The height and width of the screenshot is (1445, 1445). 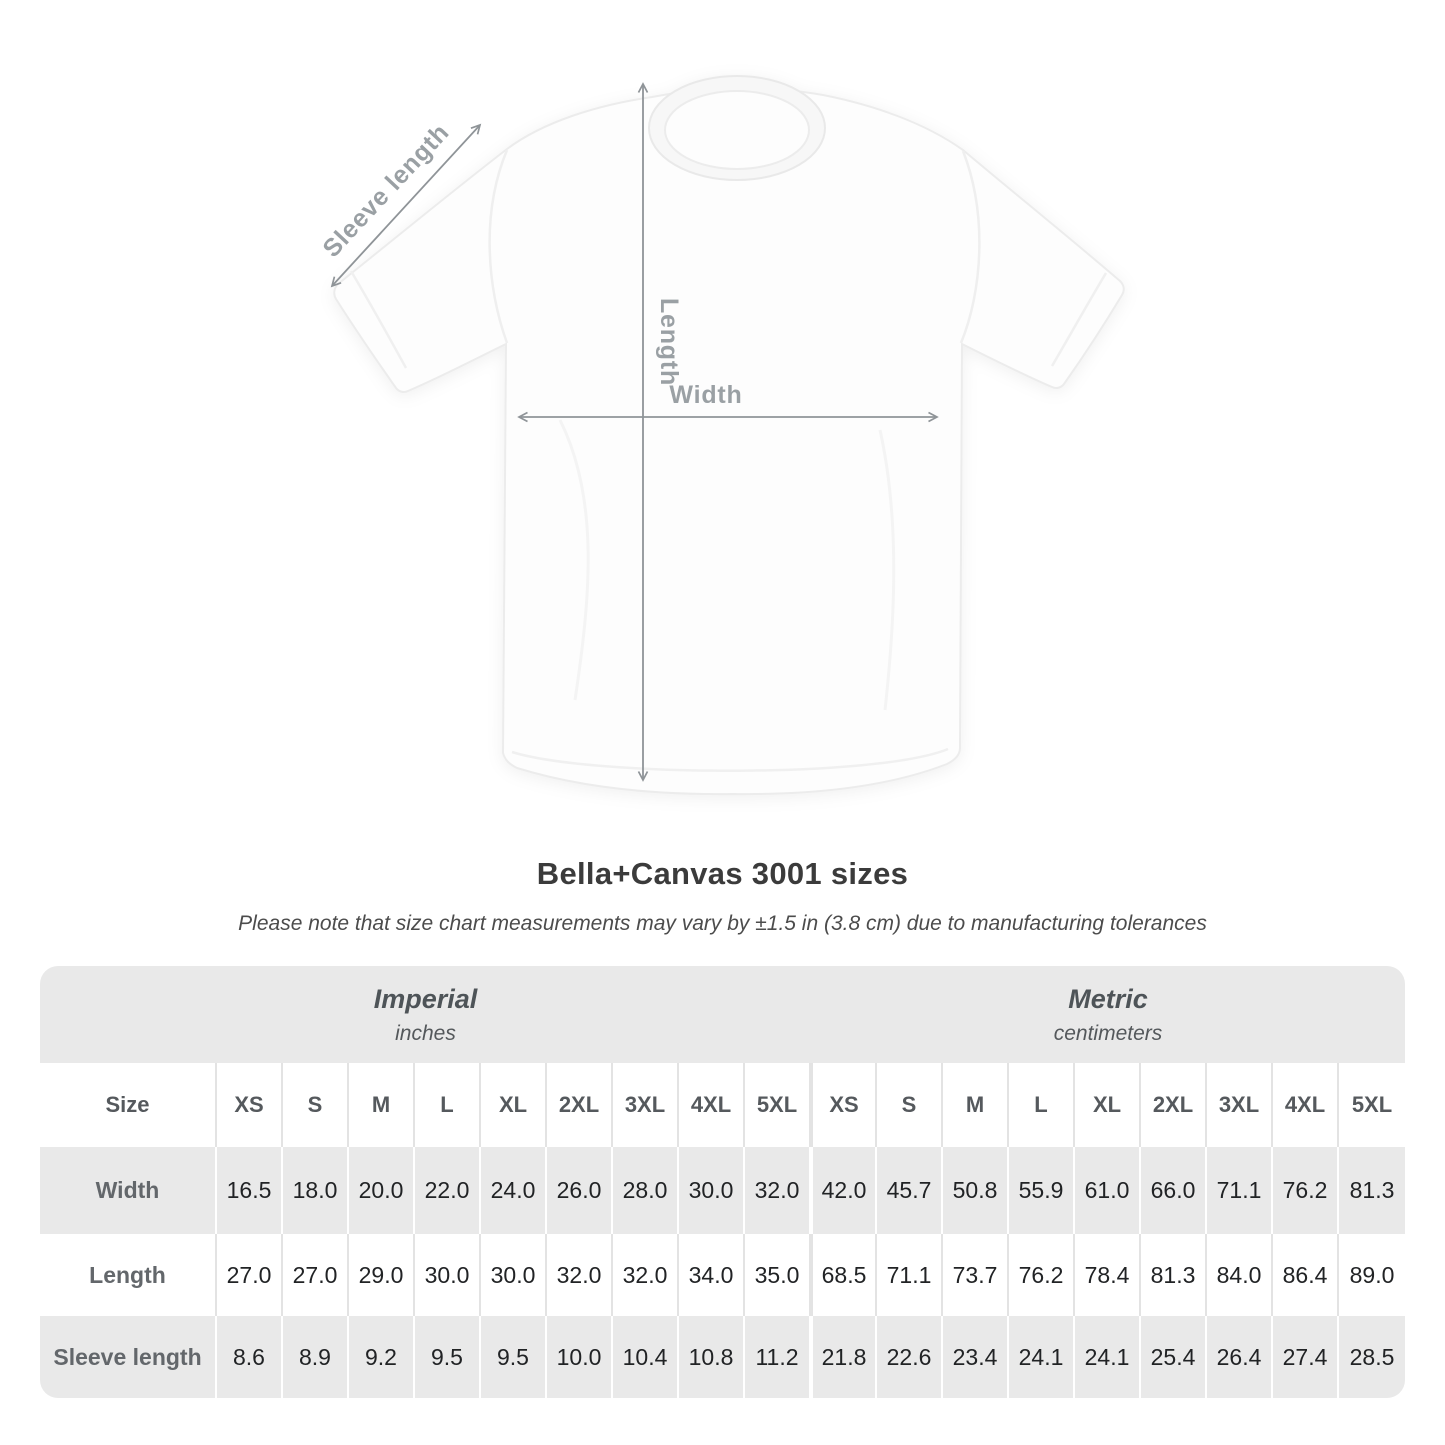 I want to click on table-cell: 27.4, so click(x=1306, y=1357).